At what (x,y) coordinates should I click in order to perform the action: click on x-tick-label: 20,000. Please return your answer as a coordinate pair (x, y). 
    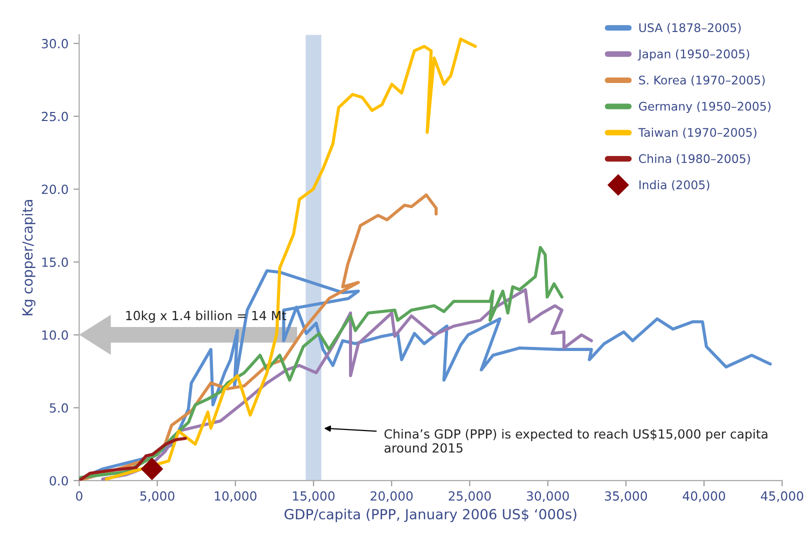
    Looking at the image, I should click on (391, 496).